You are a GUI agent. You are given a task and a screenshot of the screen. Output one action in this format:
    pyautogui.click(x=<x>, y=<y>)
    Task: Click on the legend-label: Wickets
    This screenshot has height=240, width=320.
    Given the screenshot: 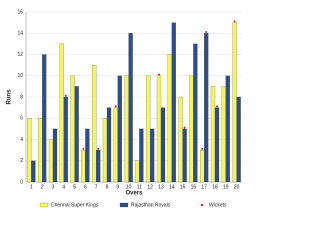 What is the action you would take?
    pyautogui.click(x=218, y=205)
    